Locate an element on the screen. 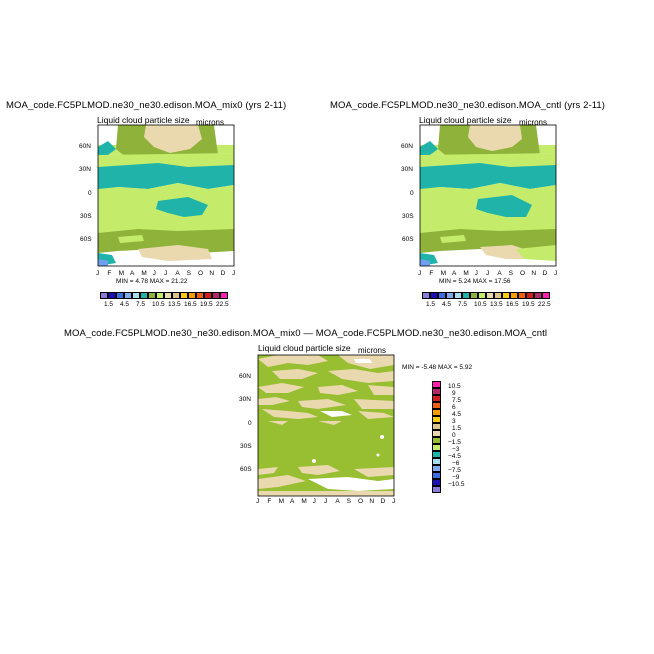 The width and height of the screenshot is (654, 654). right-ytick-60n: 60N is located at coordinates (407, 146).